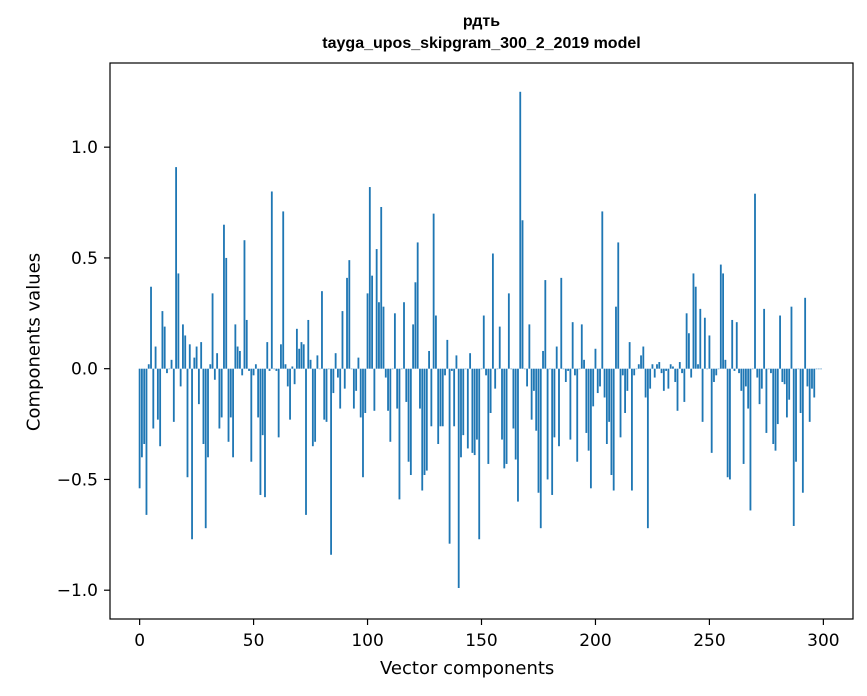  Describe the element at coordinates (709, 641) in the screenshot. I see `x-tick-label: 250` at that location.